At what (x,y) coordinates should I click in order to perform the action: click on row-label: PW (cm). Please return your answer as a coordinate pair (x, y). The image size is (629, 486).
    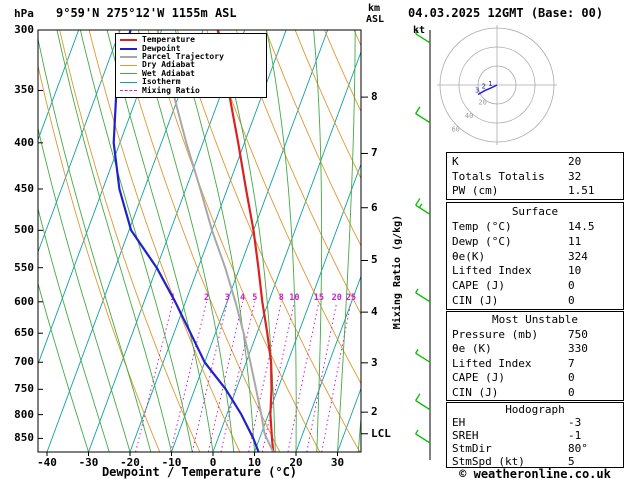
    Looking at the image, I should click on (475, 191).